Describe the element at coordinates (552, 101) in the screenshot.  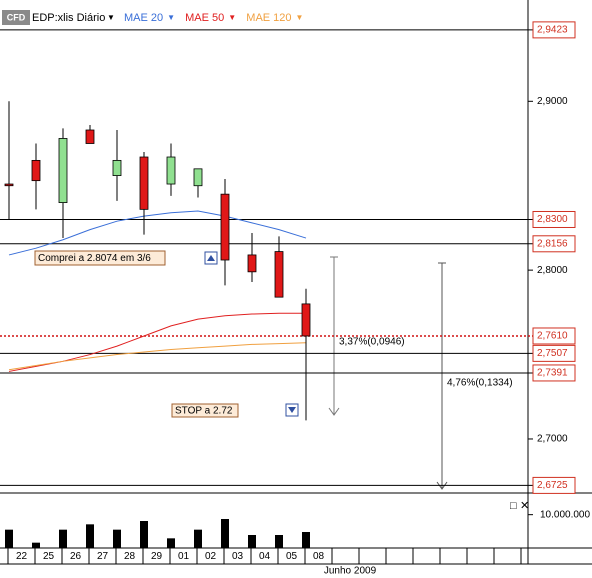
I see `y-tick-label: 2,9000` at that location.